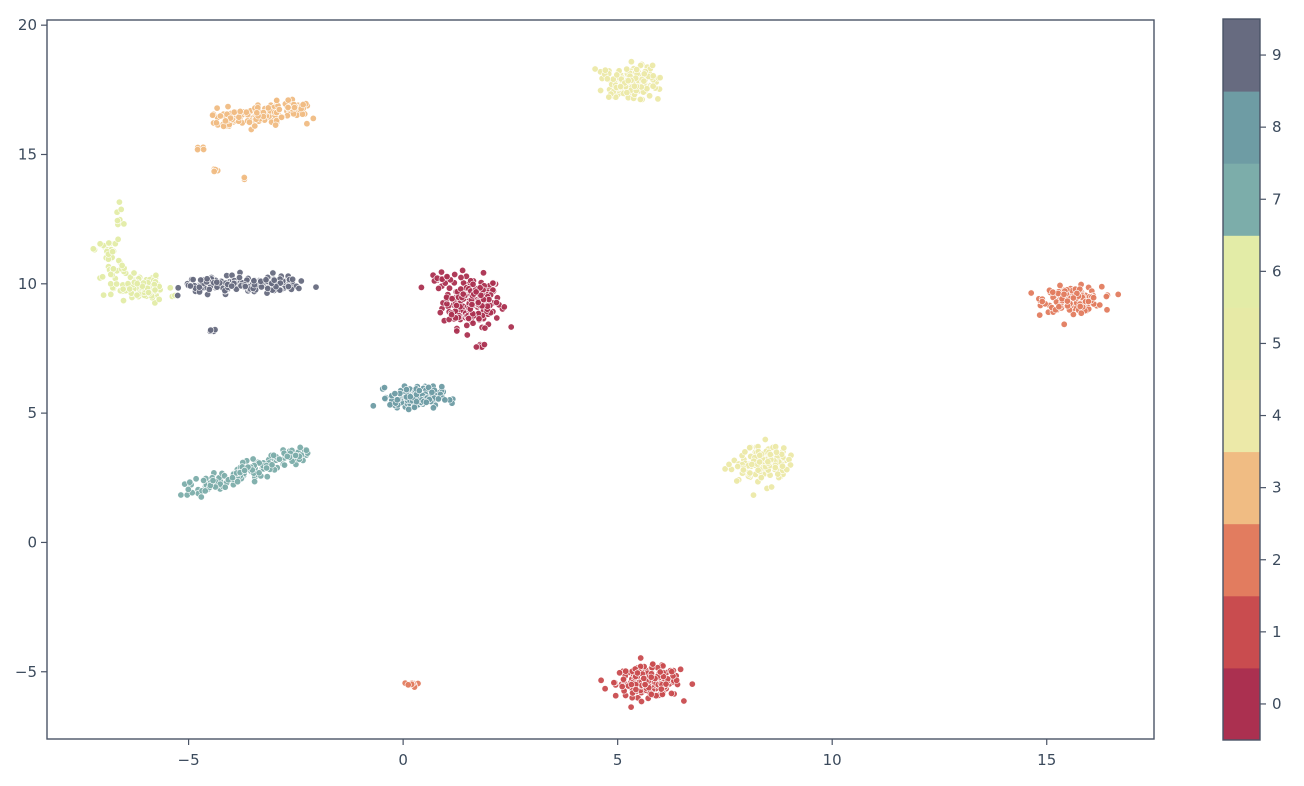 The image size is (1304, 786). I want to click on colorbar-tick-label: 2, so click(1277, 560).